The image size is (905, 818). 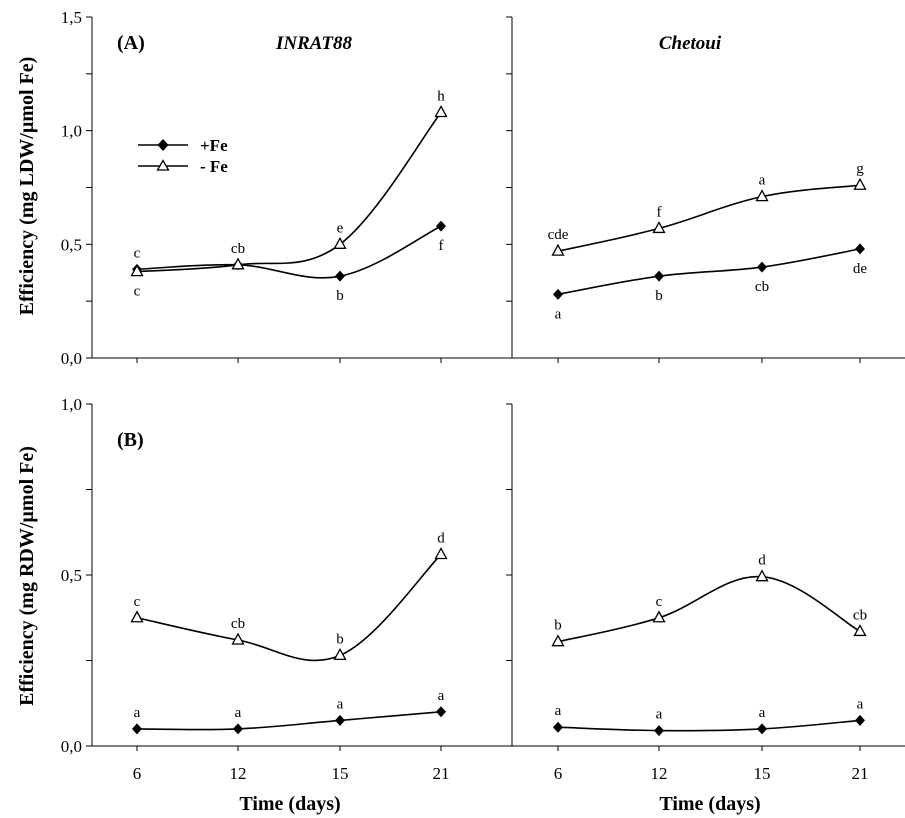 What do you see at coordinates (709, 804) in the screenshot?
I see `x-axis-title-right: Time (days)` at bounding box center [709, 804].